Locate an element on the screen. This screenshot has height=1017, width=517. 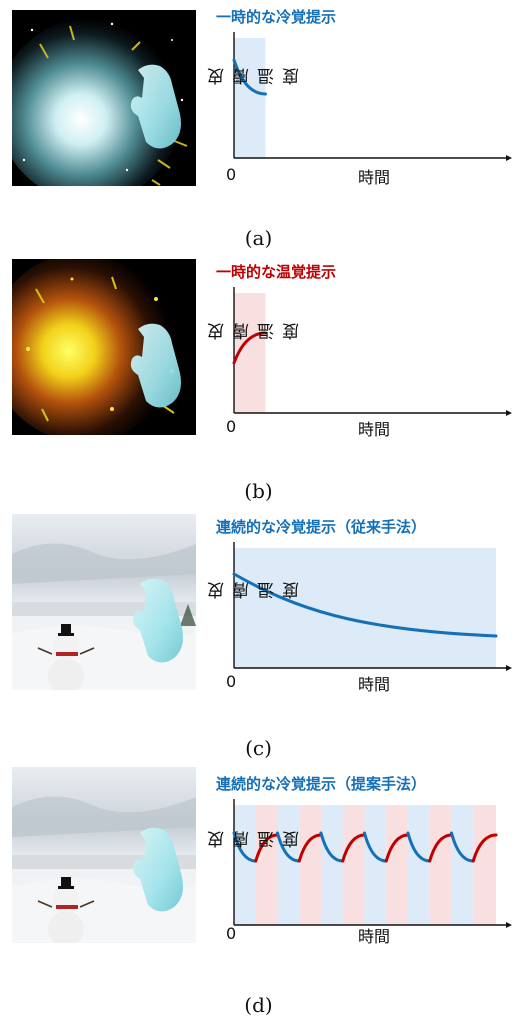
panel-caption: (b) is located at coordinates (258, 491).